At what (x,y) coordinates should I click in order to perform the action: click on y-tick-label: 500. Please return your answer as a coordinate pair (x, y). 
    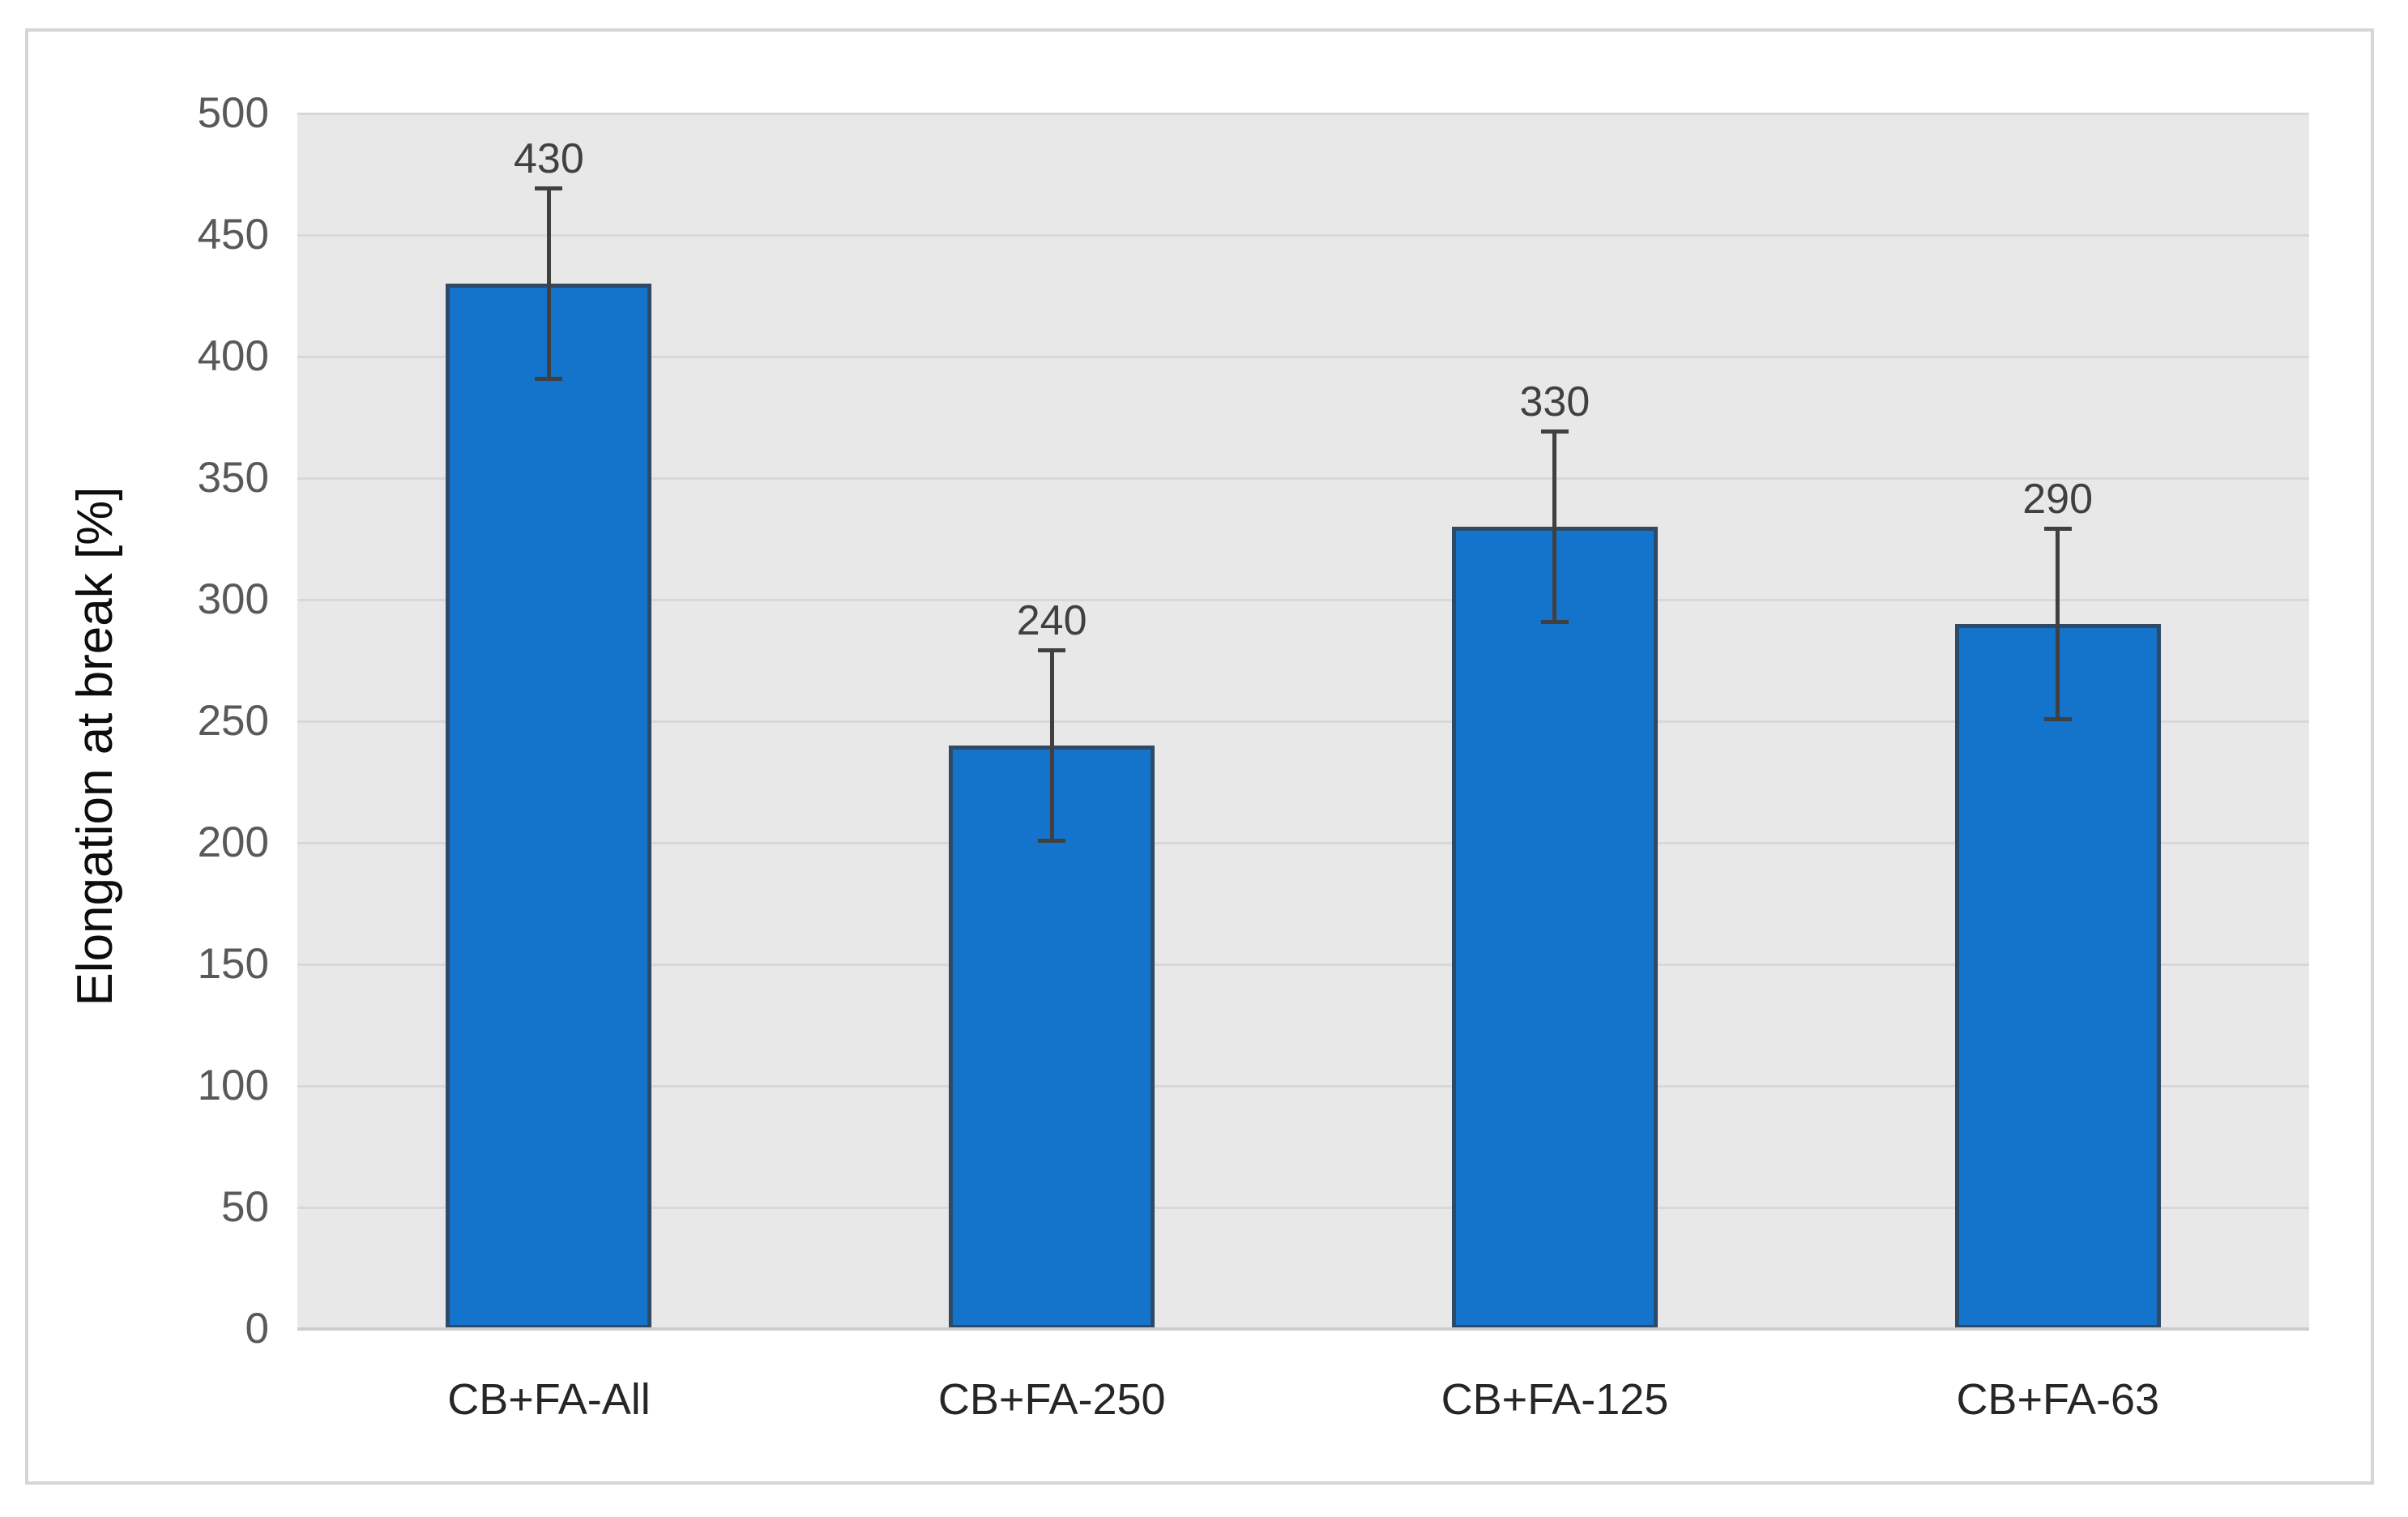
    Looking at the image, I should click on (233, 113).